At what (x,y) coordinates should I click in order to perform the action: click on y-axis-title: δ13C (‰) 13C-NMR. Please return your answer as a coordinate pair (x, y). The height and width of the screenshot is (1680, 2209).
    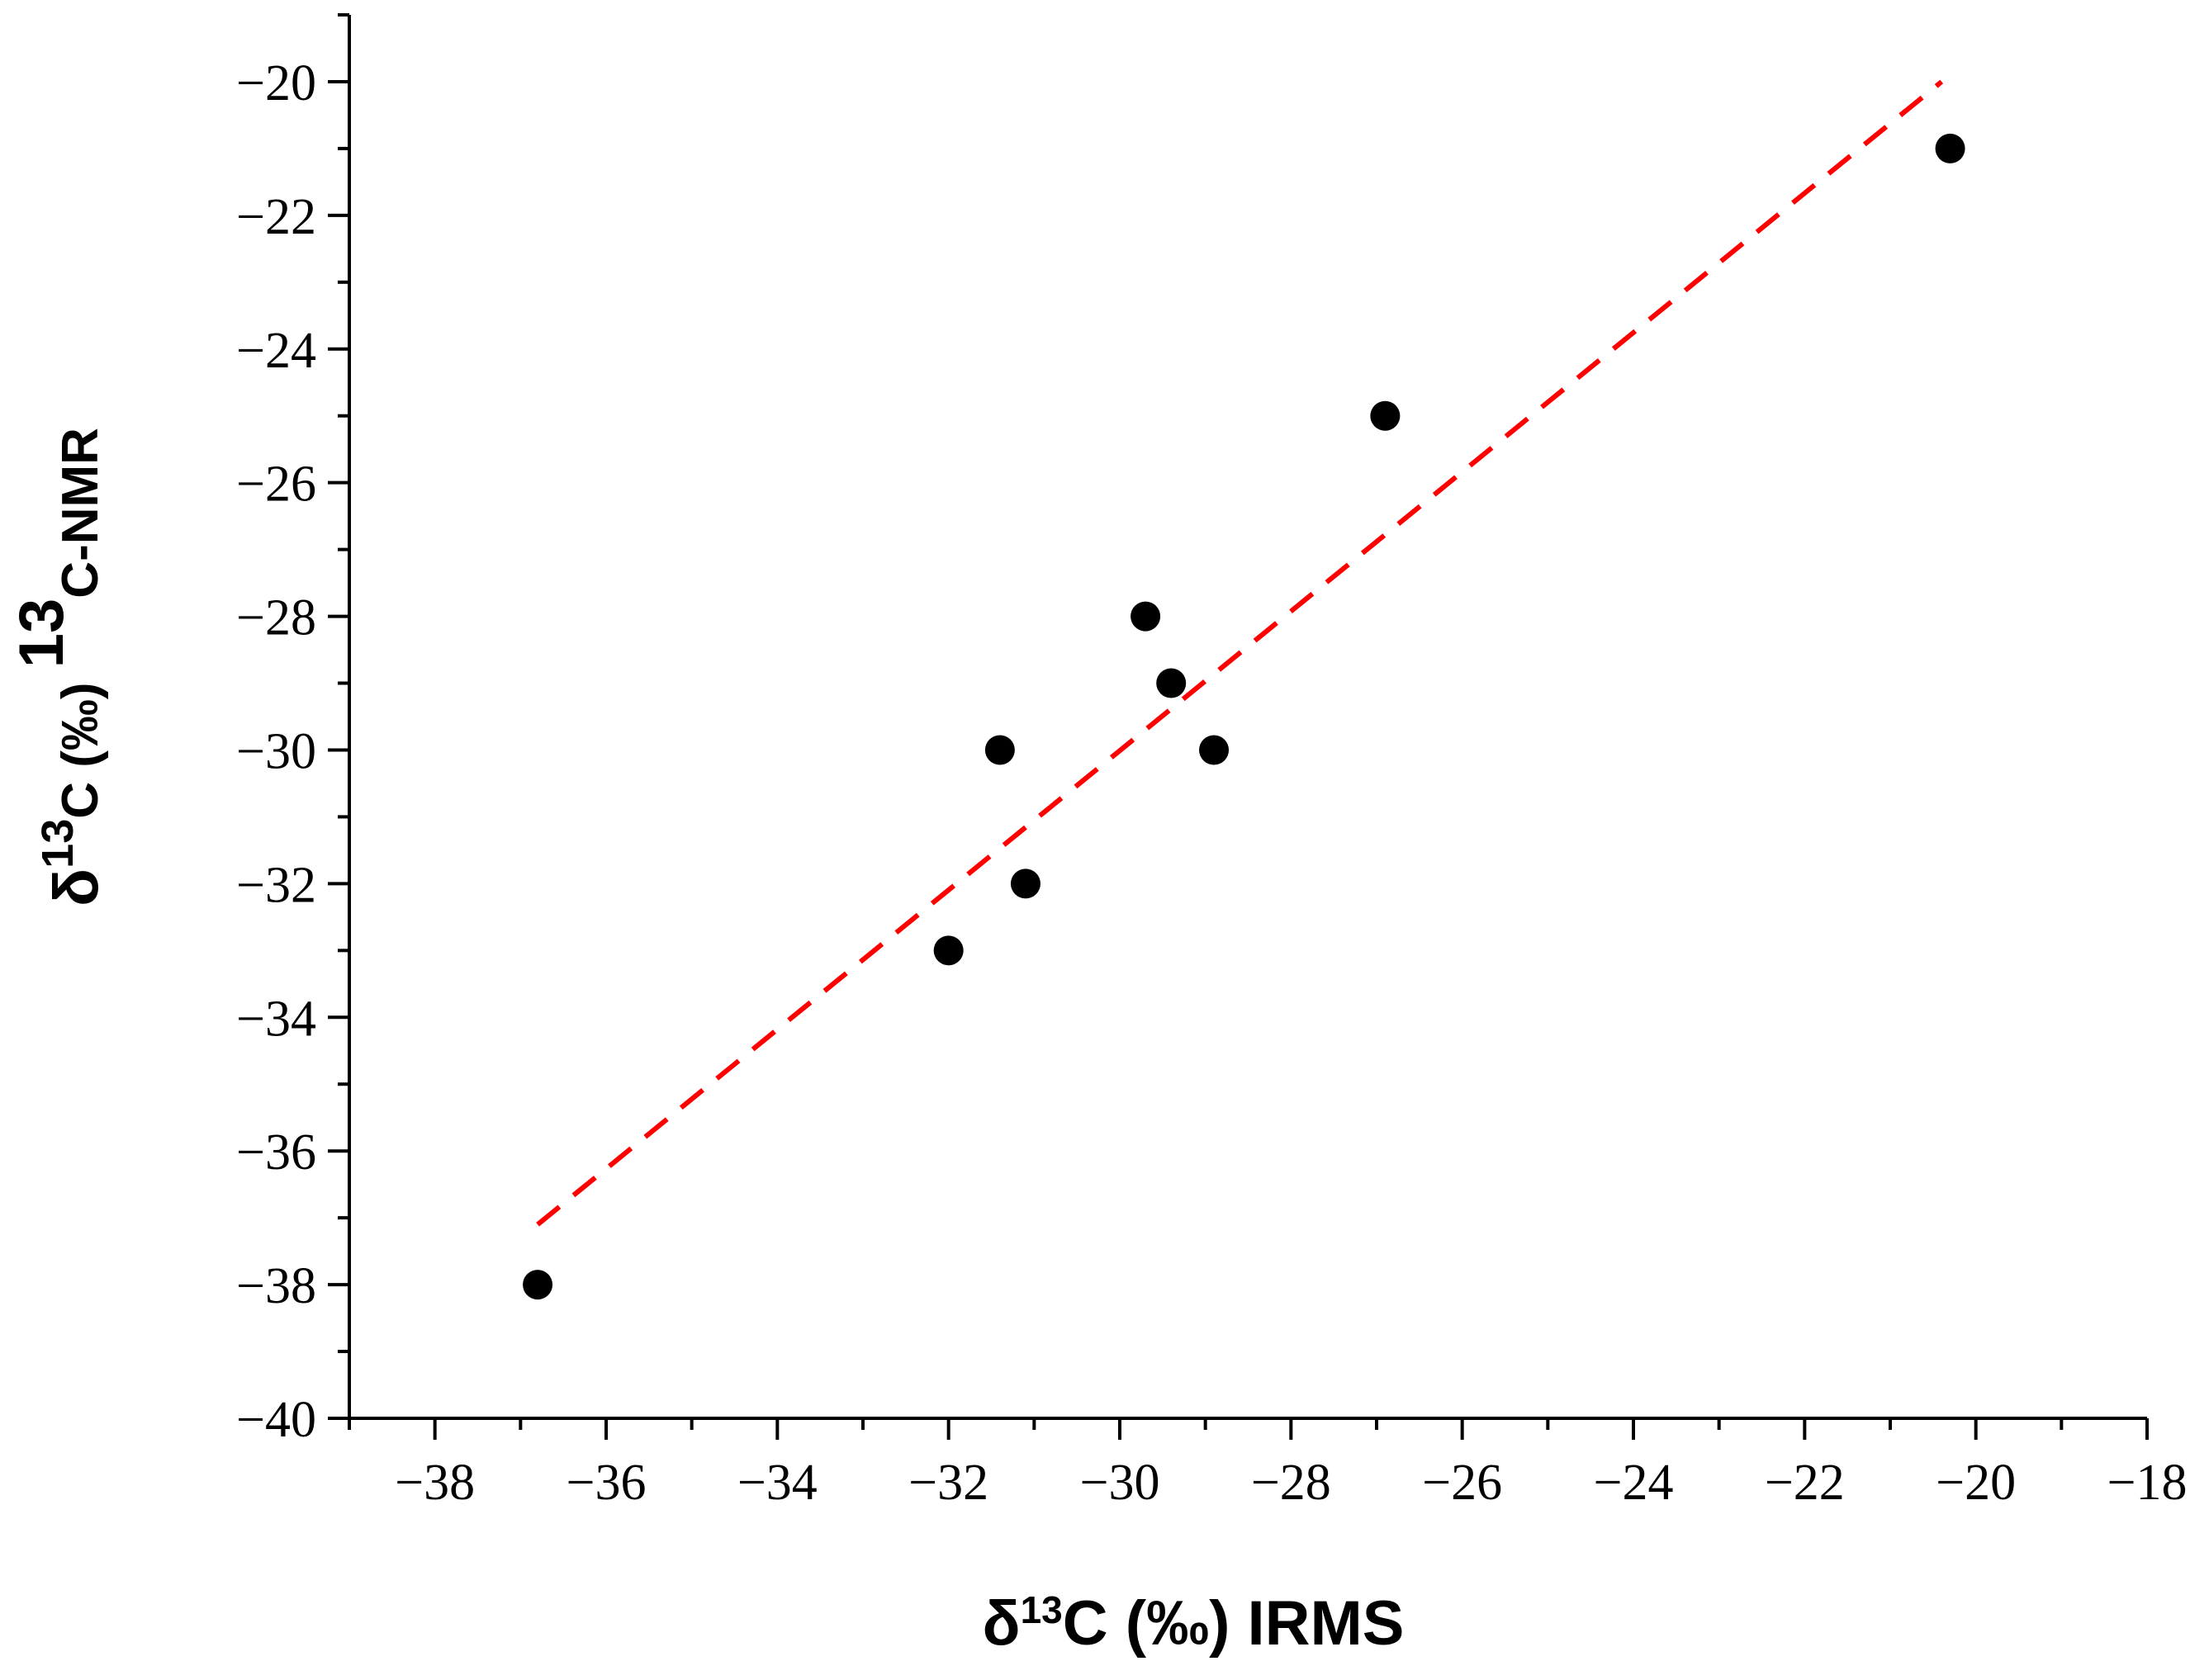
    Looking at the image, I should click on (60, 667).